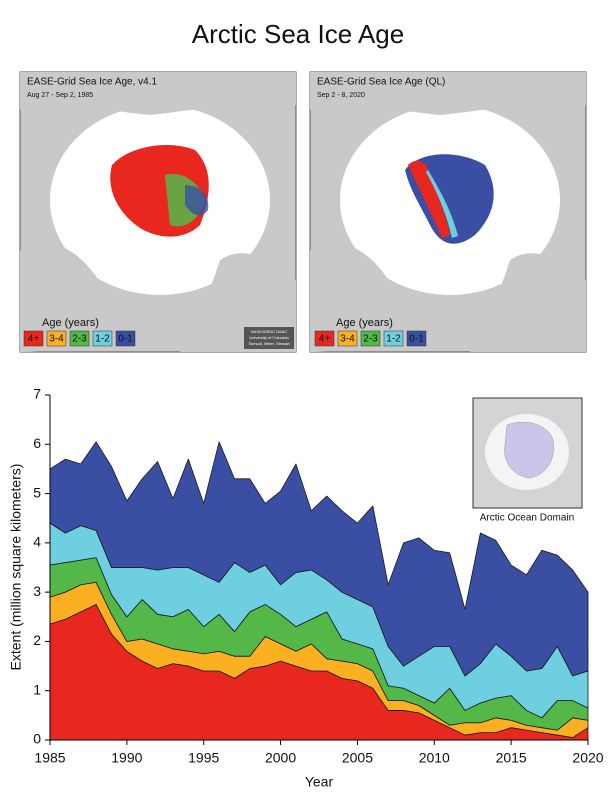 The image size is (612, 800). I want to click on page-title: Arctic Sea Ice Age, so click(298, 34).